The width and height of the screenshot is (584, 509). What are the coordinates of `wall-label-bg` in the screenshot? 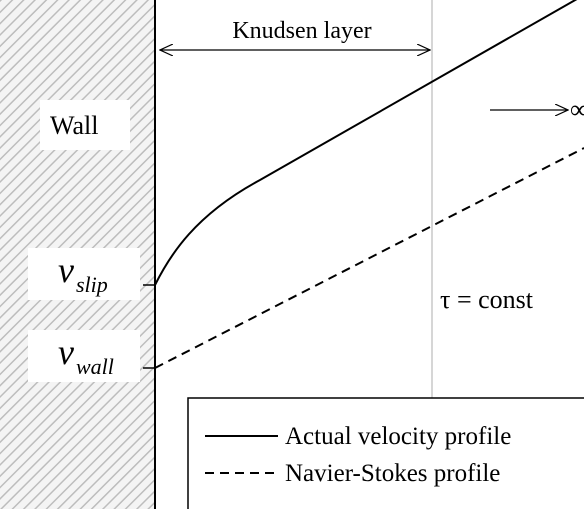 It's located at (85, 125).